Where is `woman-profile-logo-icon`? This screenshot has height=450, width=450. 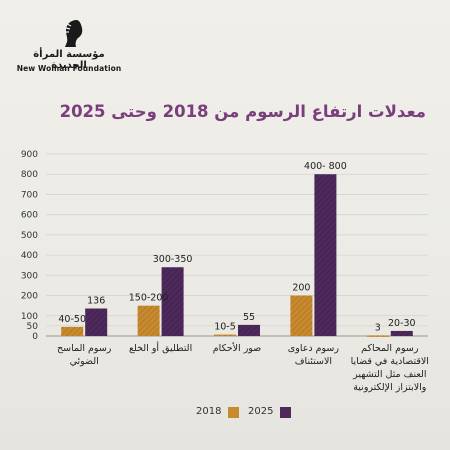 woman-profile-logo-icon is located at coordinates (74, 33).